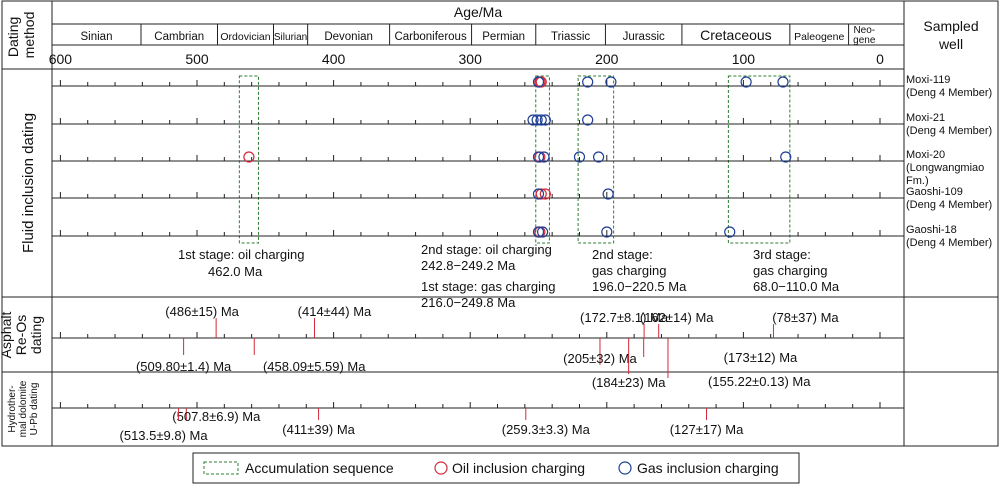 This screenshot has height=491, width=1000. Describe the element at coordinates (221, 468) in the screenshot. I see `accumulation-legend-swatch` at that location.